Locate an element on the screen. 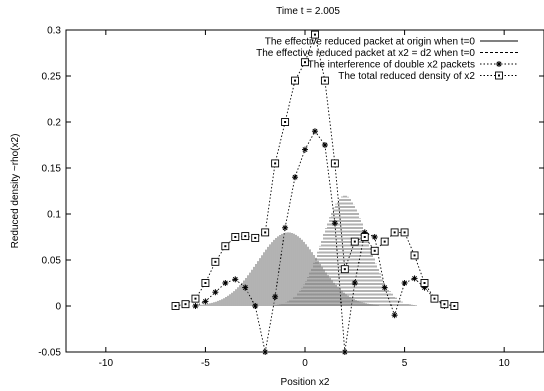 The height and width of the screenshot is (391, 544). chart-title: Time t = 2.005 is located at coordinates (308, 11).